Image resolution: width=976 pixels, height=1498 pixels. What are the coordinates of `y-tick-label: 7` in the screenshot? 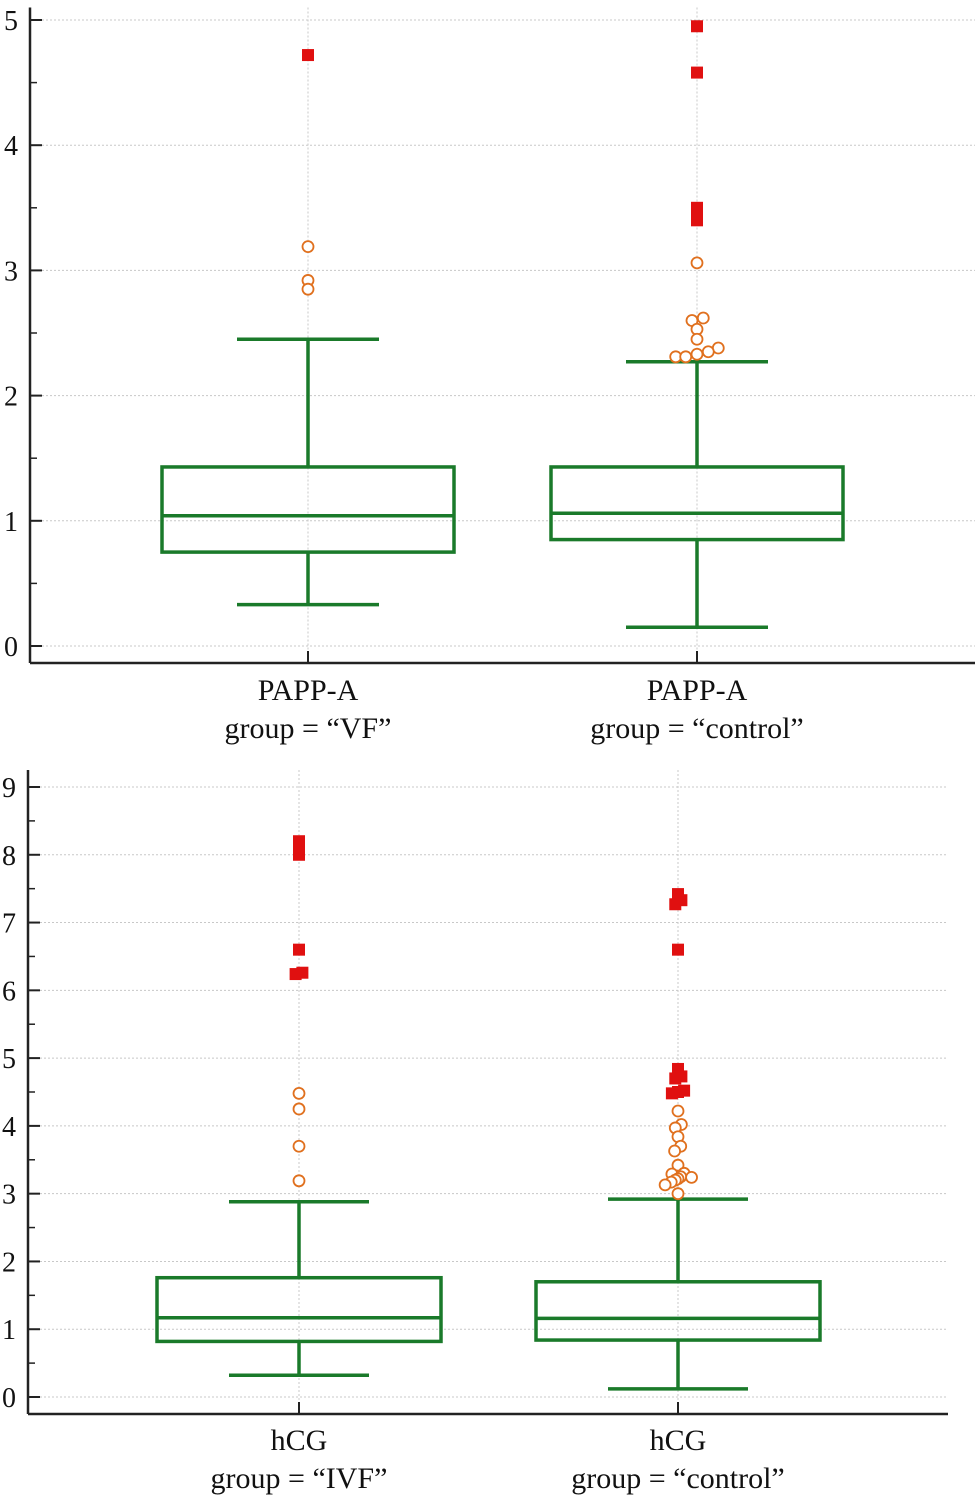 It's located at (9, 924).